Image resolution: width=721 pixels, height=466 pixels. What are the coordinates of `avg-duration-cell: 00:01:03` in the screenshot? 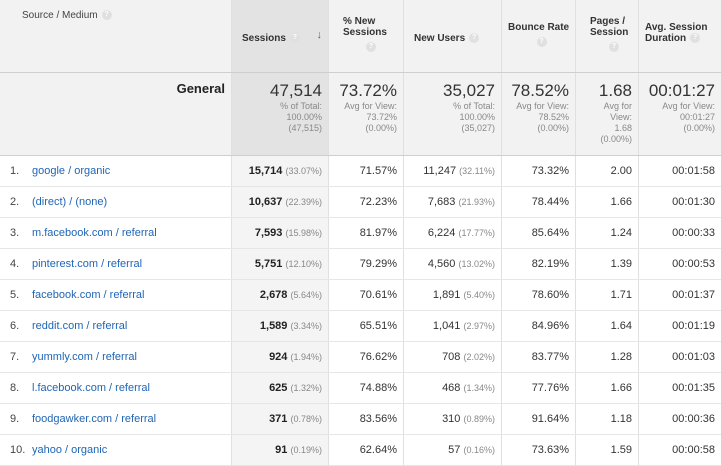 It's located at (679, 357).